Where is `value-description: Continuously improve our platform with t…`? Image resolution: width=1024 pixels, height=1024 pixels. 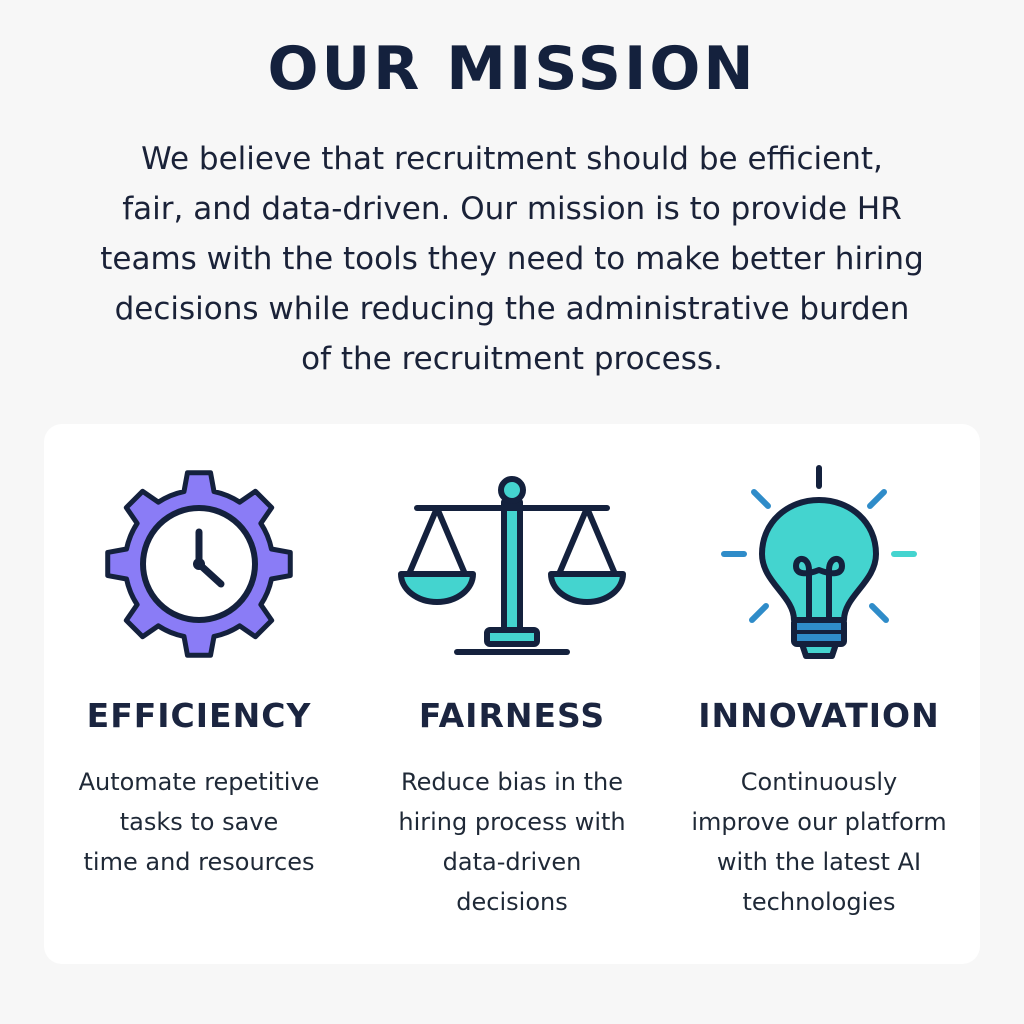 value-description: Continuously improve our platform with t… is located at coordinates (819, 842).